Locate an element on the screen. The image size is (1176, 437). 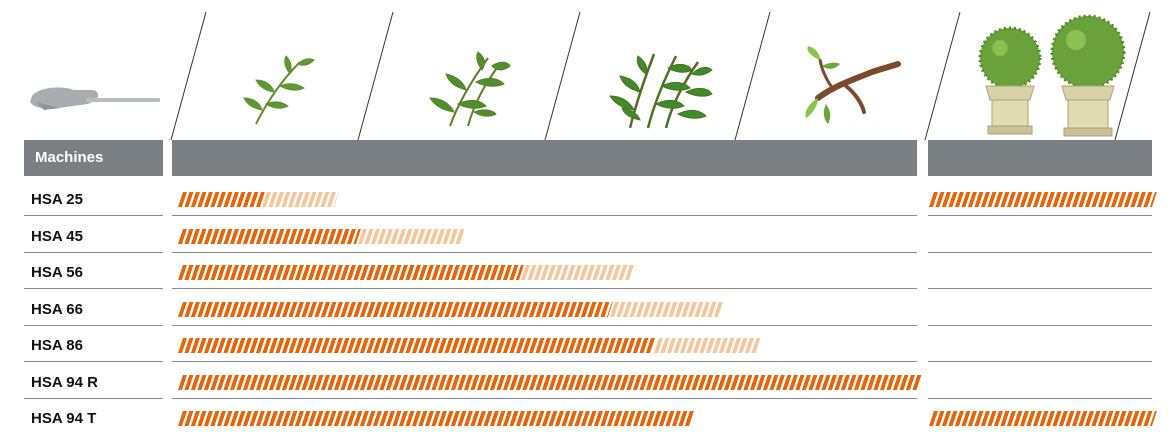
hedge-trimmer-icon is located at coordinates (95, 98).